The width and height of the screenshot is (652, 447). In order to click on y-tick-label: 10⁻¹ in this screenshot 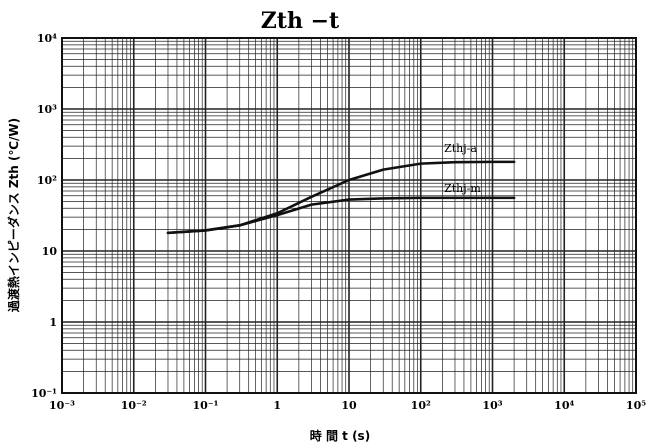, I will do `click(44, 393)`.